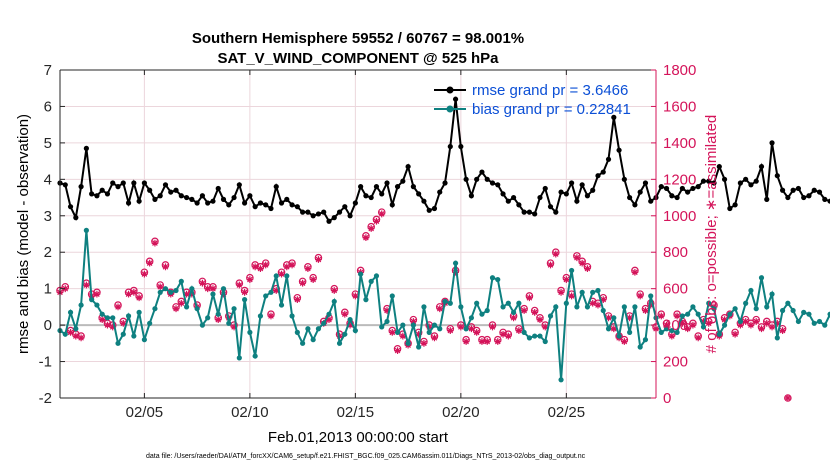 The width and height of the screenshot is (830, 470). What do you see at coordinates (711, 234) in the screenshot?
I see `y-axis-label-right: # of obs: o=possible; ∗=assimilated` at bounding box center [711, 234].